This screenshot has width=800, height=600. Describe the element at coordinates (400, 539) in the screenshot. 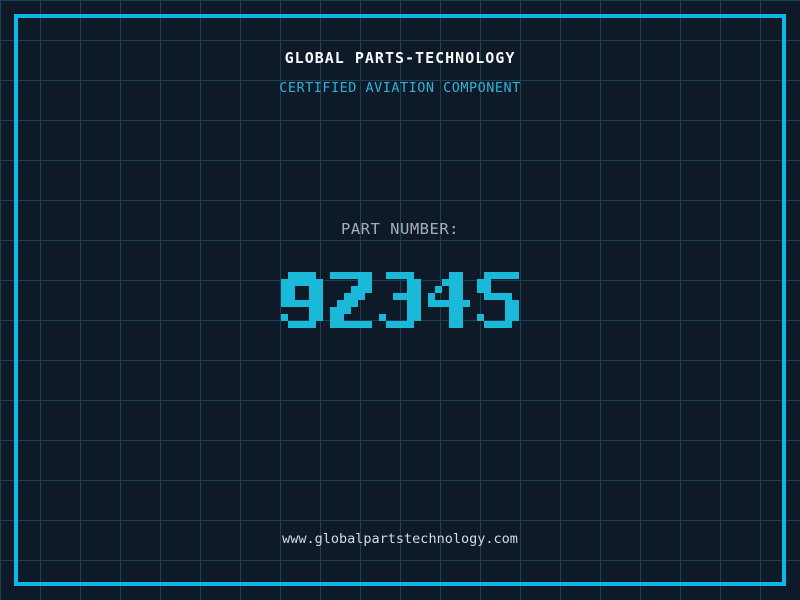

I see `website-url: www.globalpartstechnology.com` at that location.